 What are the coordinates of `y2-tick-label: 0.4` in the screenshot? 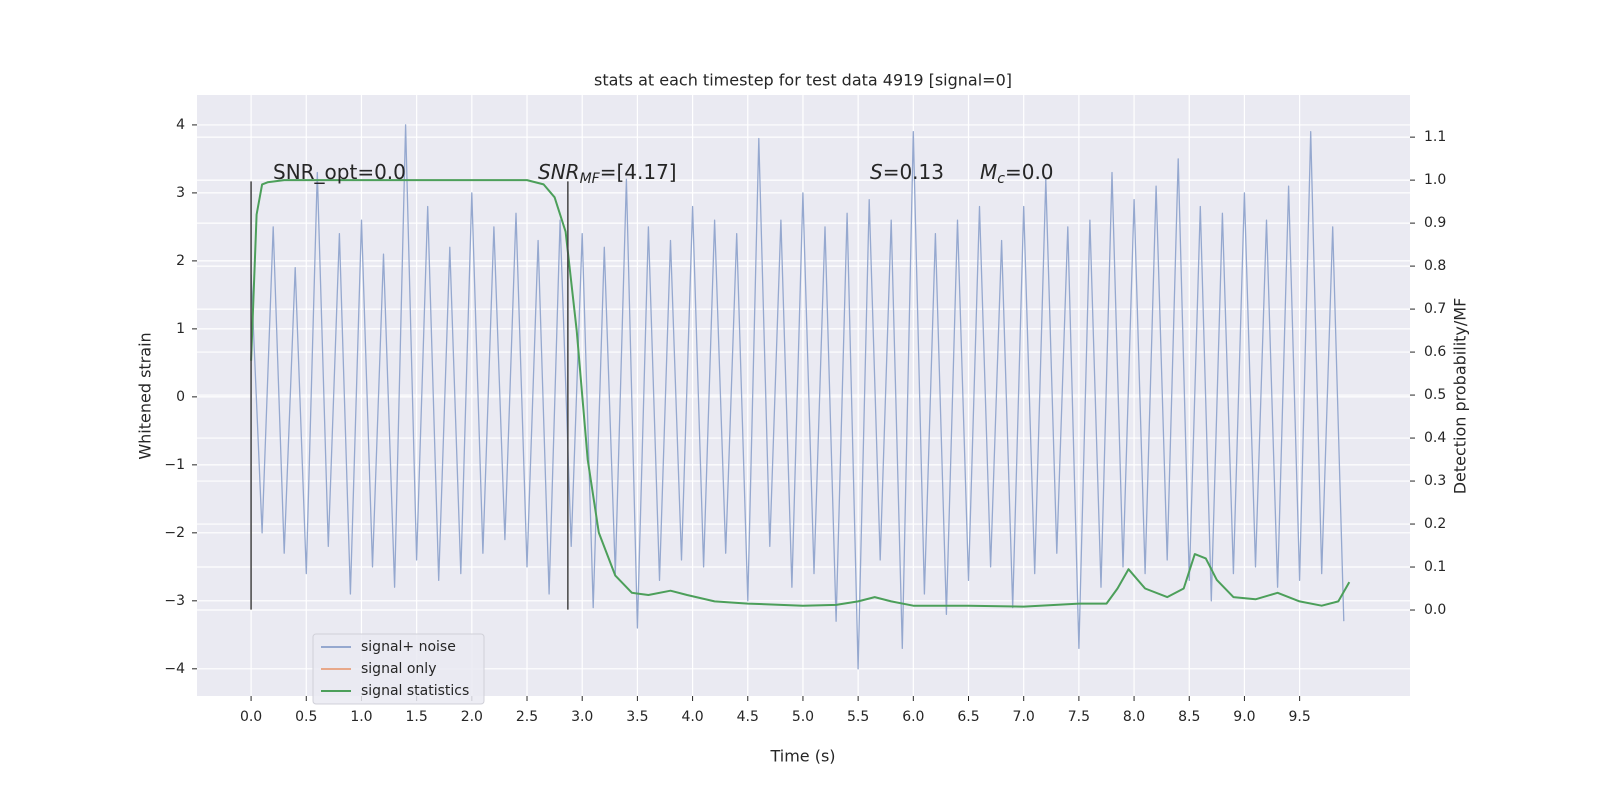 It's located at (1435, 438).